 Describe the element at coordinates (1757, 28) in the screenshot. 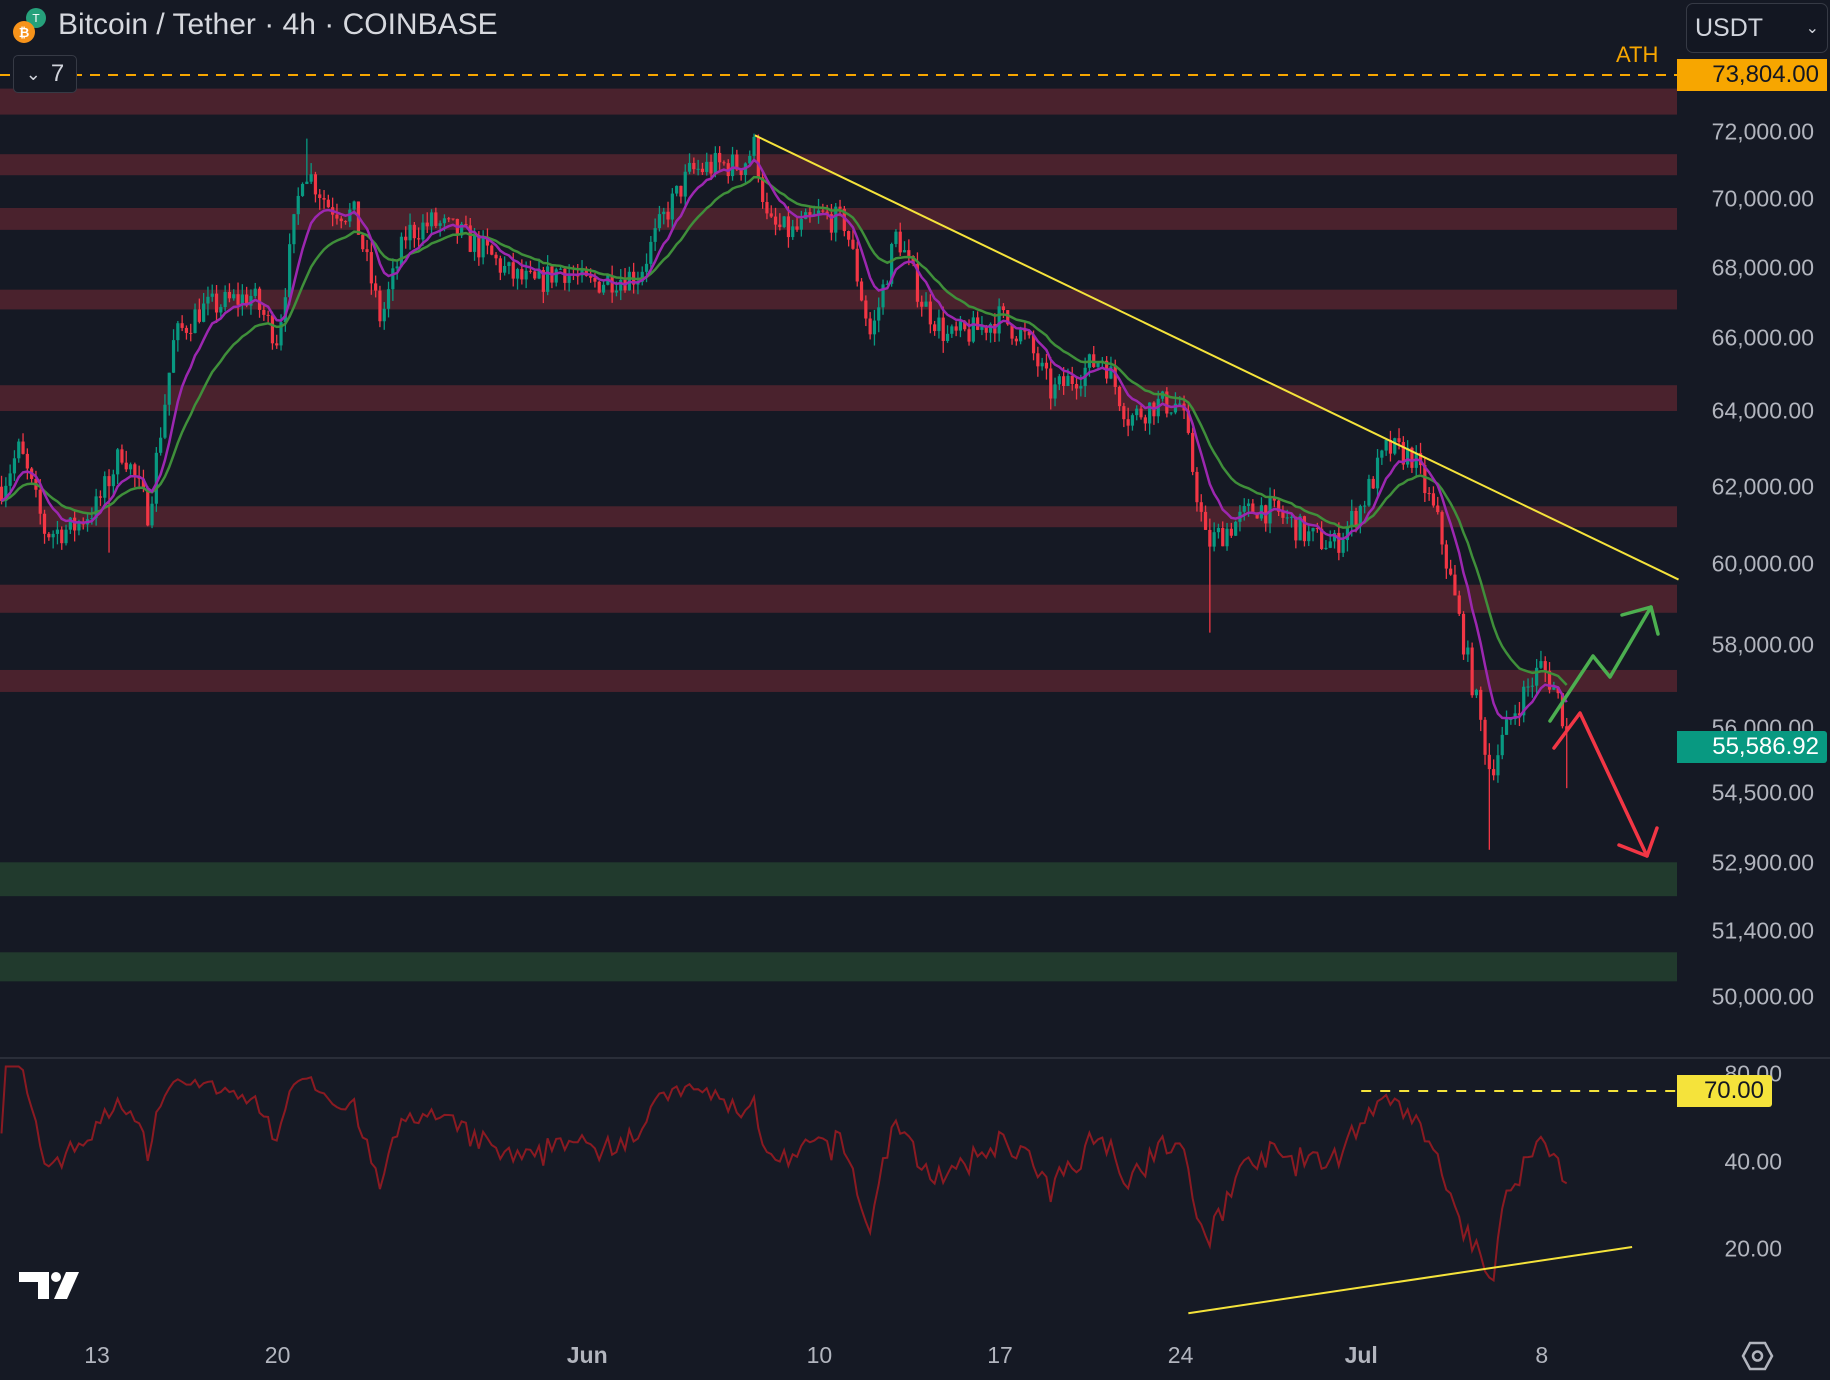

I see `currency-select: USDT ⌄` at that location.